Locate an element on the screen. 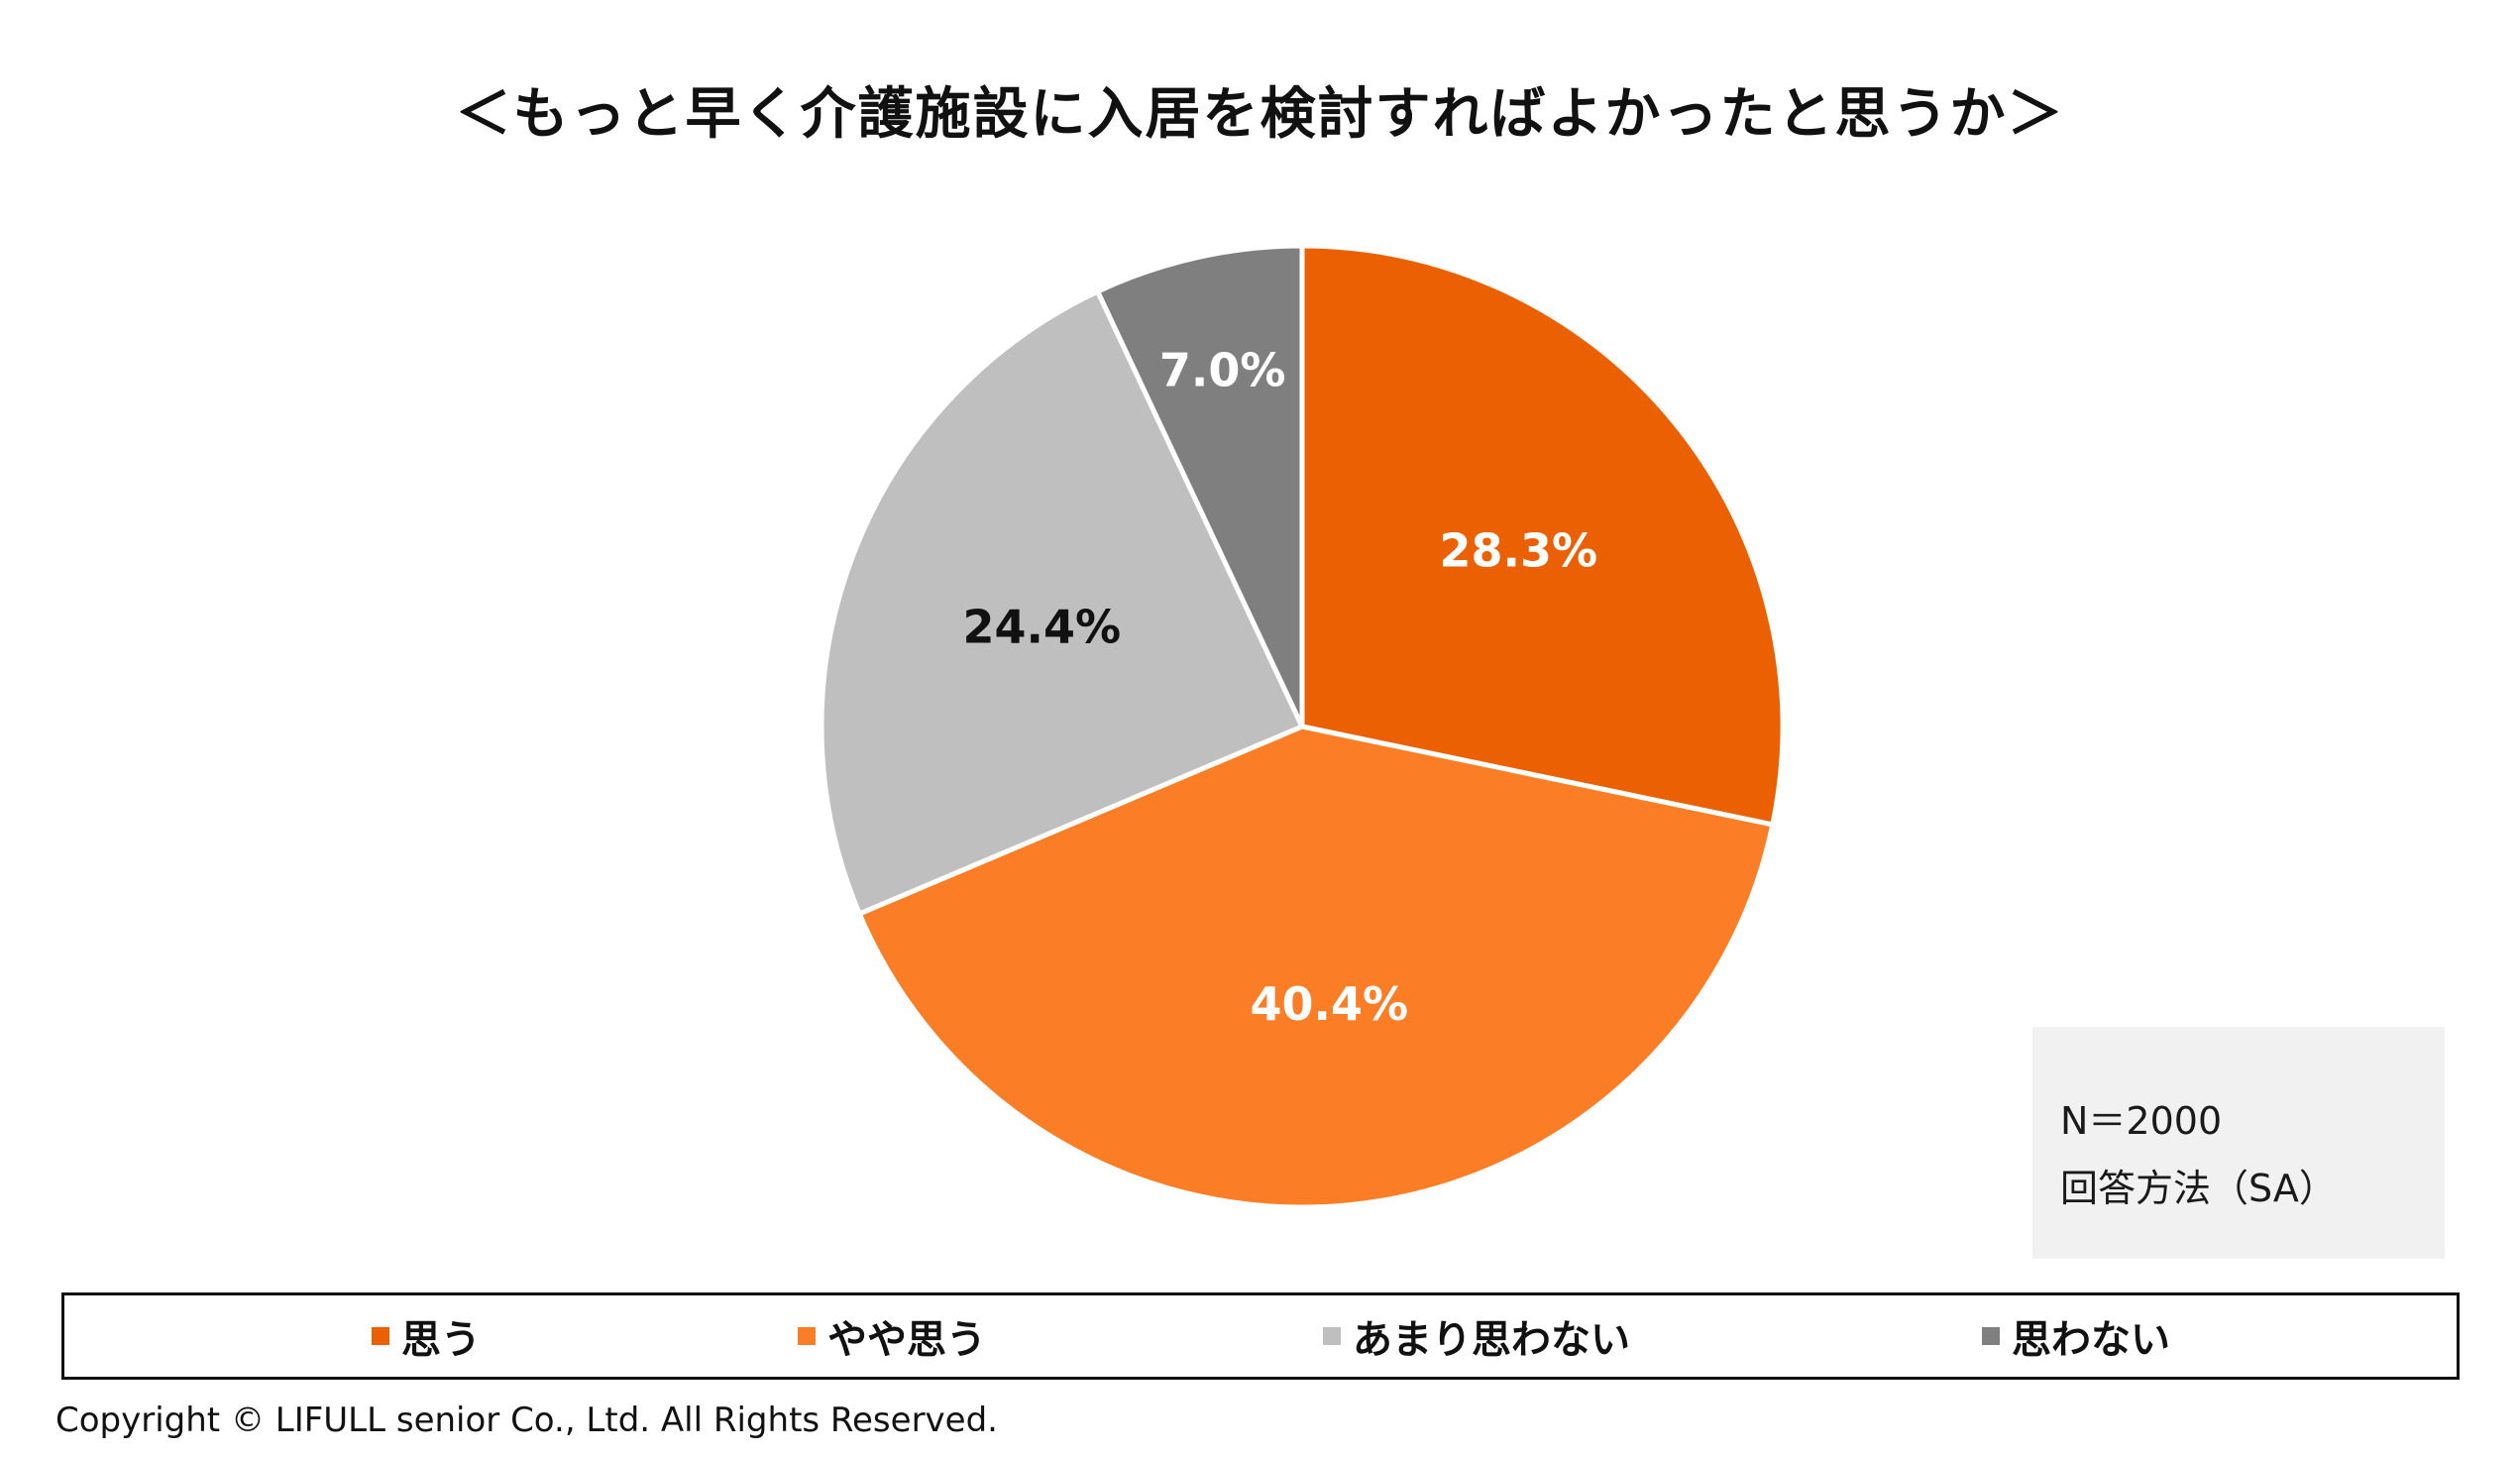 Image resolution: width=2520 pixels, height=1458 pixels. legend-item-amari-omowanai: あまり思わない is located at coordinates (1476, 1336).